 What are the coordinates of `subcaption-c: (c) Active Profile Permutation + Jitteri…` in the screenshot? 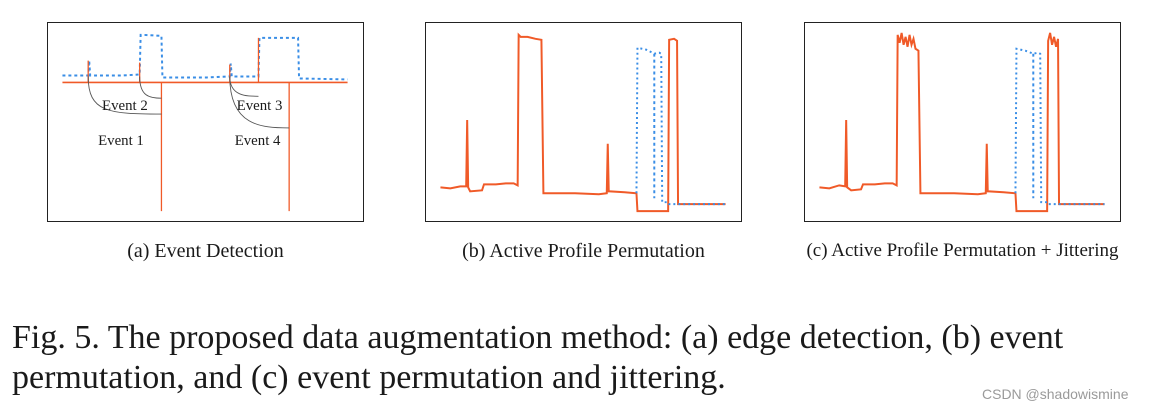 It's located at (962, 250).